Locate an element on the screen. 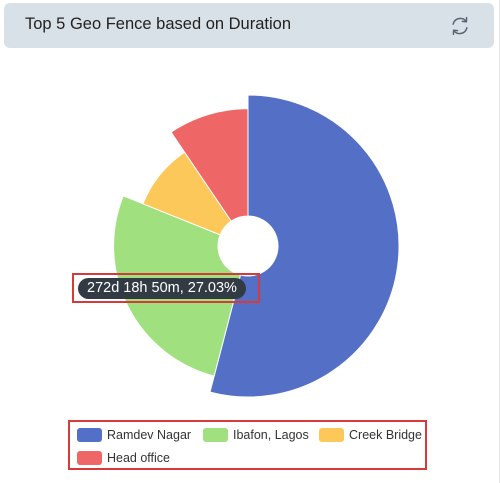 Image resolution: width=500 pixels, height=483 pixels. pie-slice-head-office is located at coordinates (209, 165).